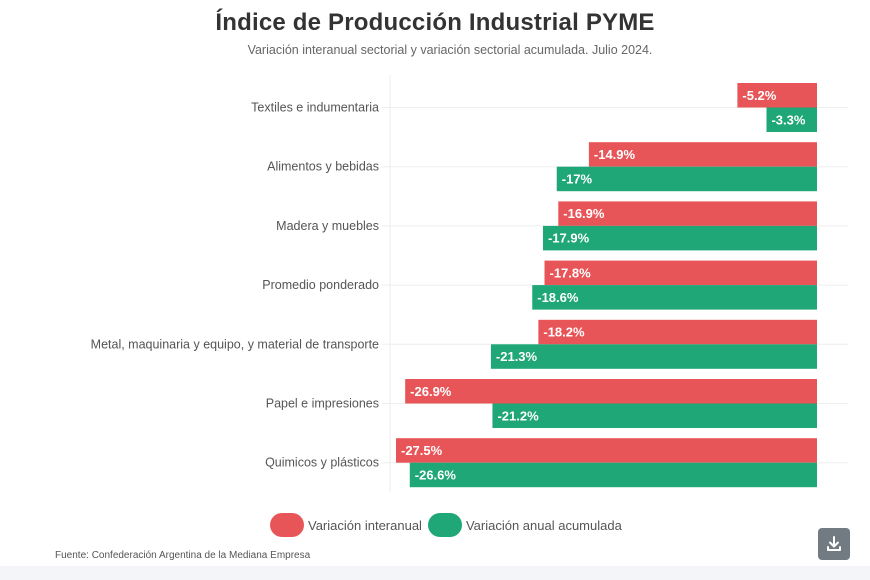 Image resolution: width=870 pixels, height=580 pixels. Describe the element at coordinates (315, 108) in the screenshot. I see `category-label: Textiles e indumentaria` at that location.